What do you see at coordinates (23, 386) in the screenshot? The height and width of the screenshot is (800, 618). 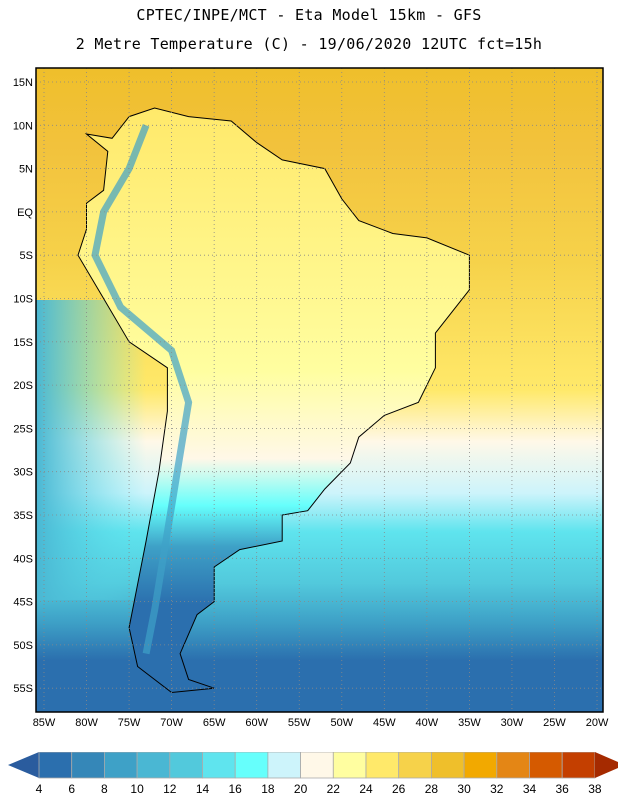 I see `lat-label: 20S` at bounding box center [23, 386].